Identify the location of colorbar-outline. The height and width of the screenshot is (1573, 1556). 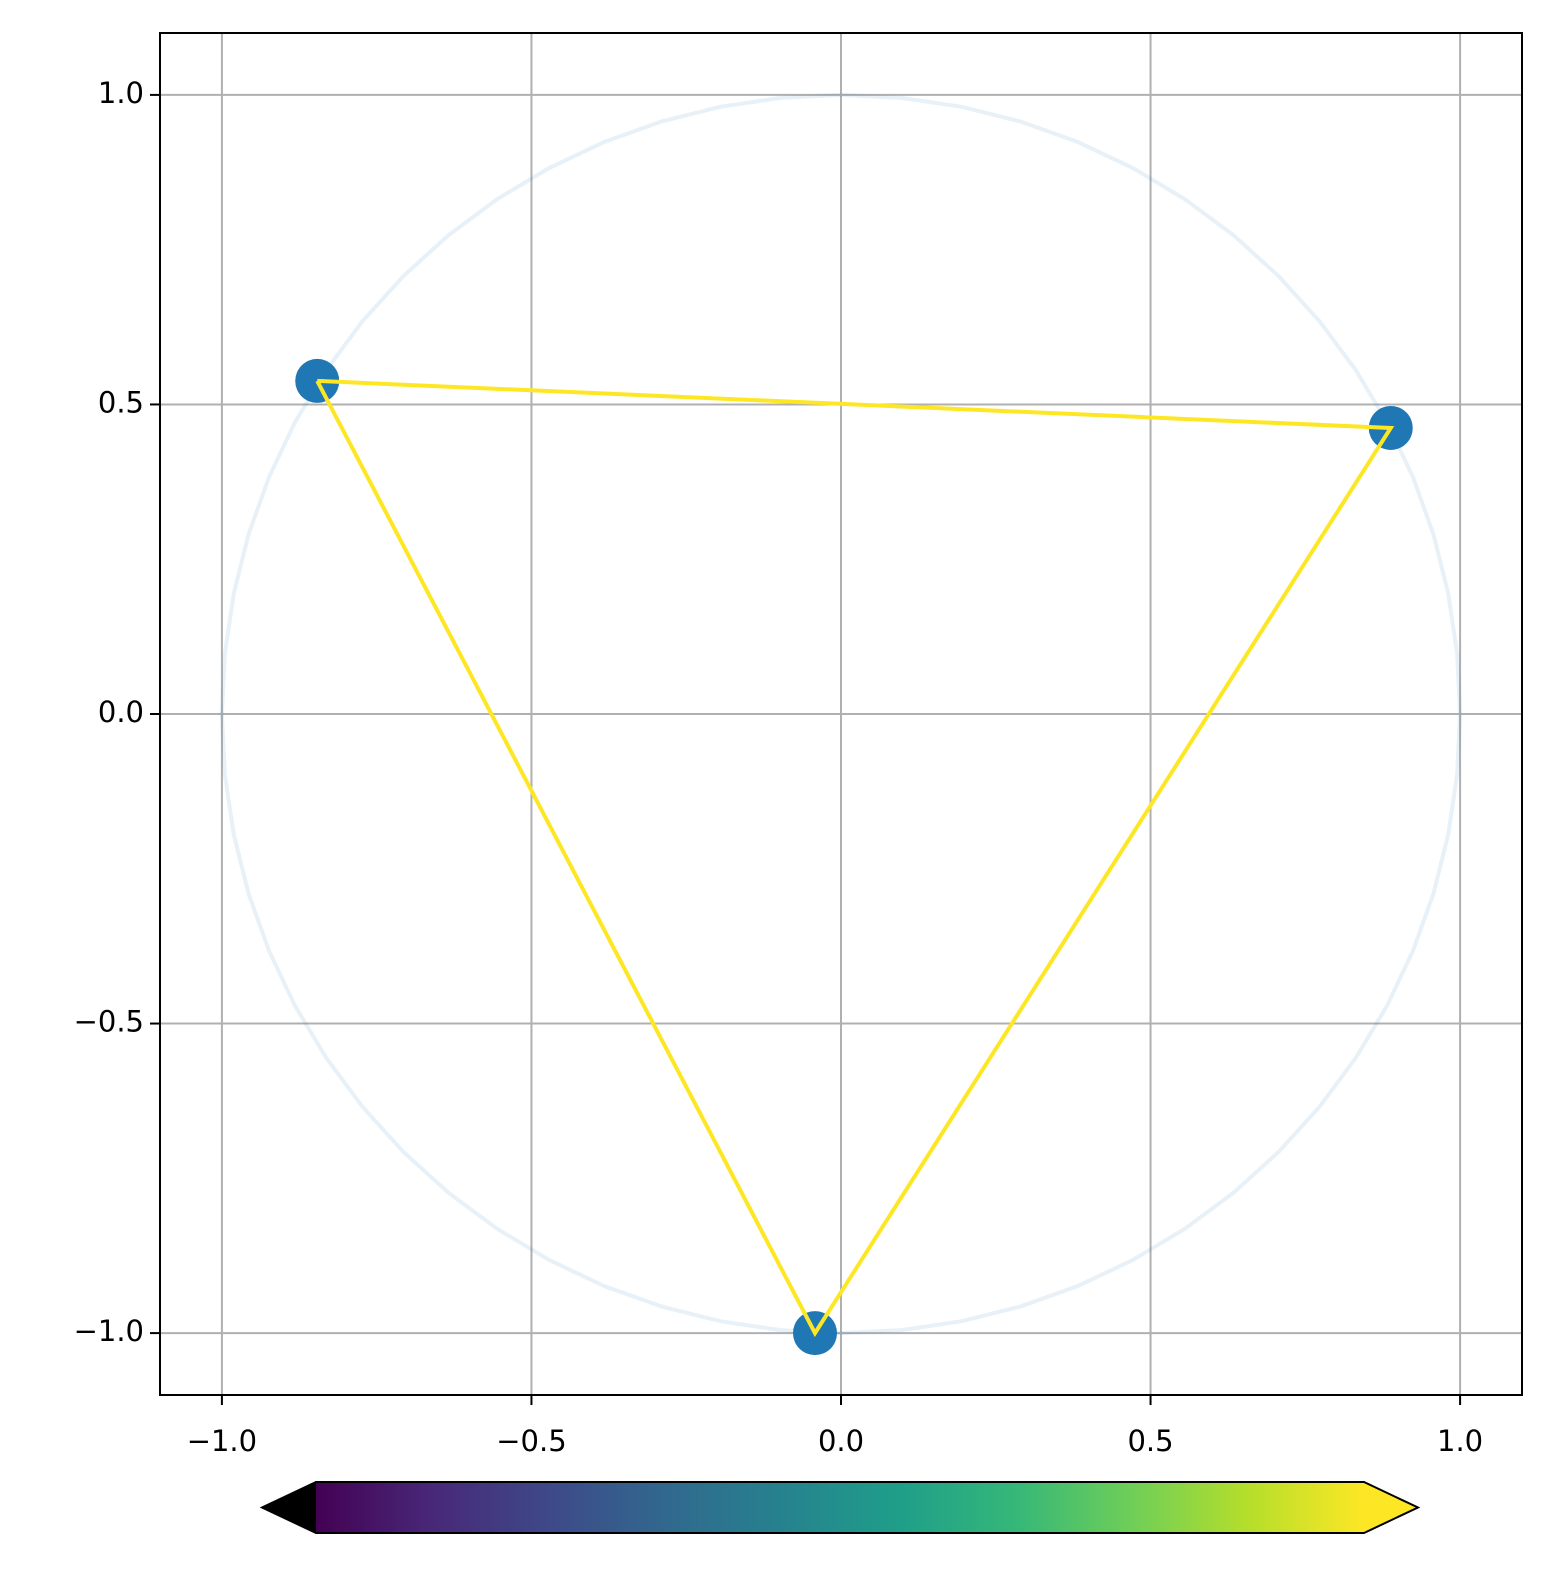
(840, 1507).